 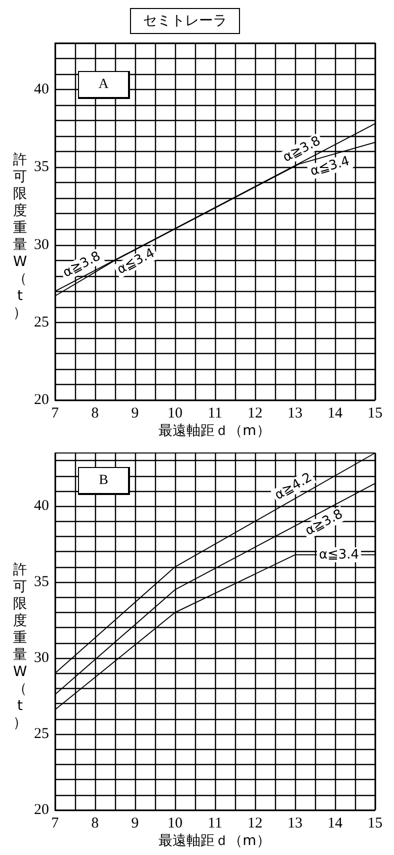 I want to click on series-label: α≦3.4, so click(x=339, y=554).